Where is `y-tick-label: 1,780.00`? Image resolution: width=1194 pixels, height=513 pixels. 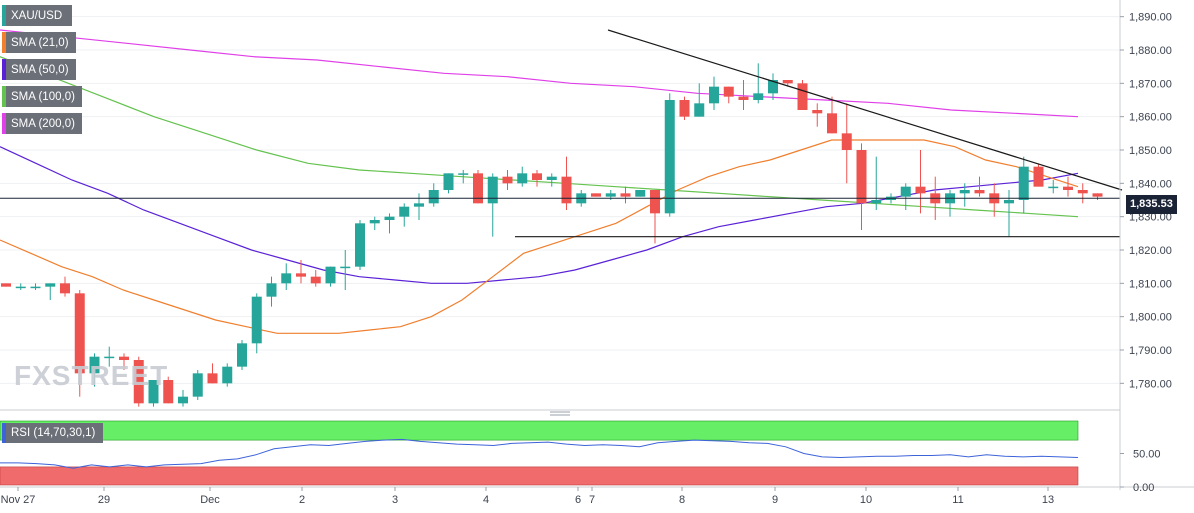 y-tick-label: 1,780.00 is located at coordinates (1150, 384).